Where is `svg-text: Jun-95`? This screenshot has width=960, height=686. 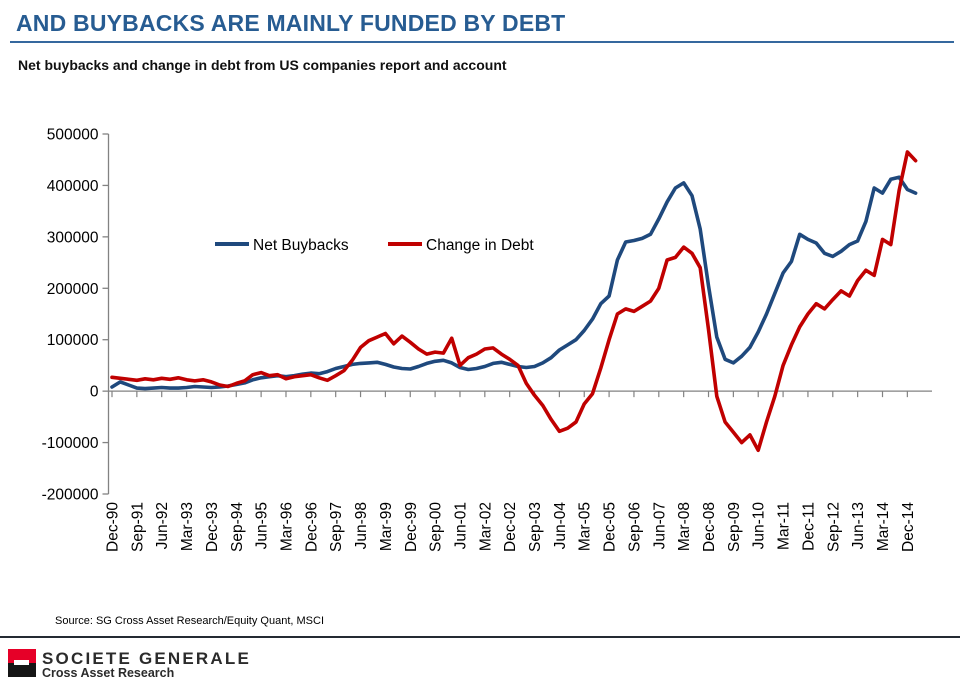 svg-text: Jun-95 is located at coordinates (262, 525).